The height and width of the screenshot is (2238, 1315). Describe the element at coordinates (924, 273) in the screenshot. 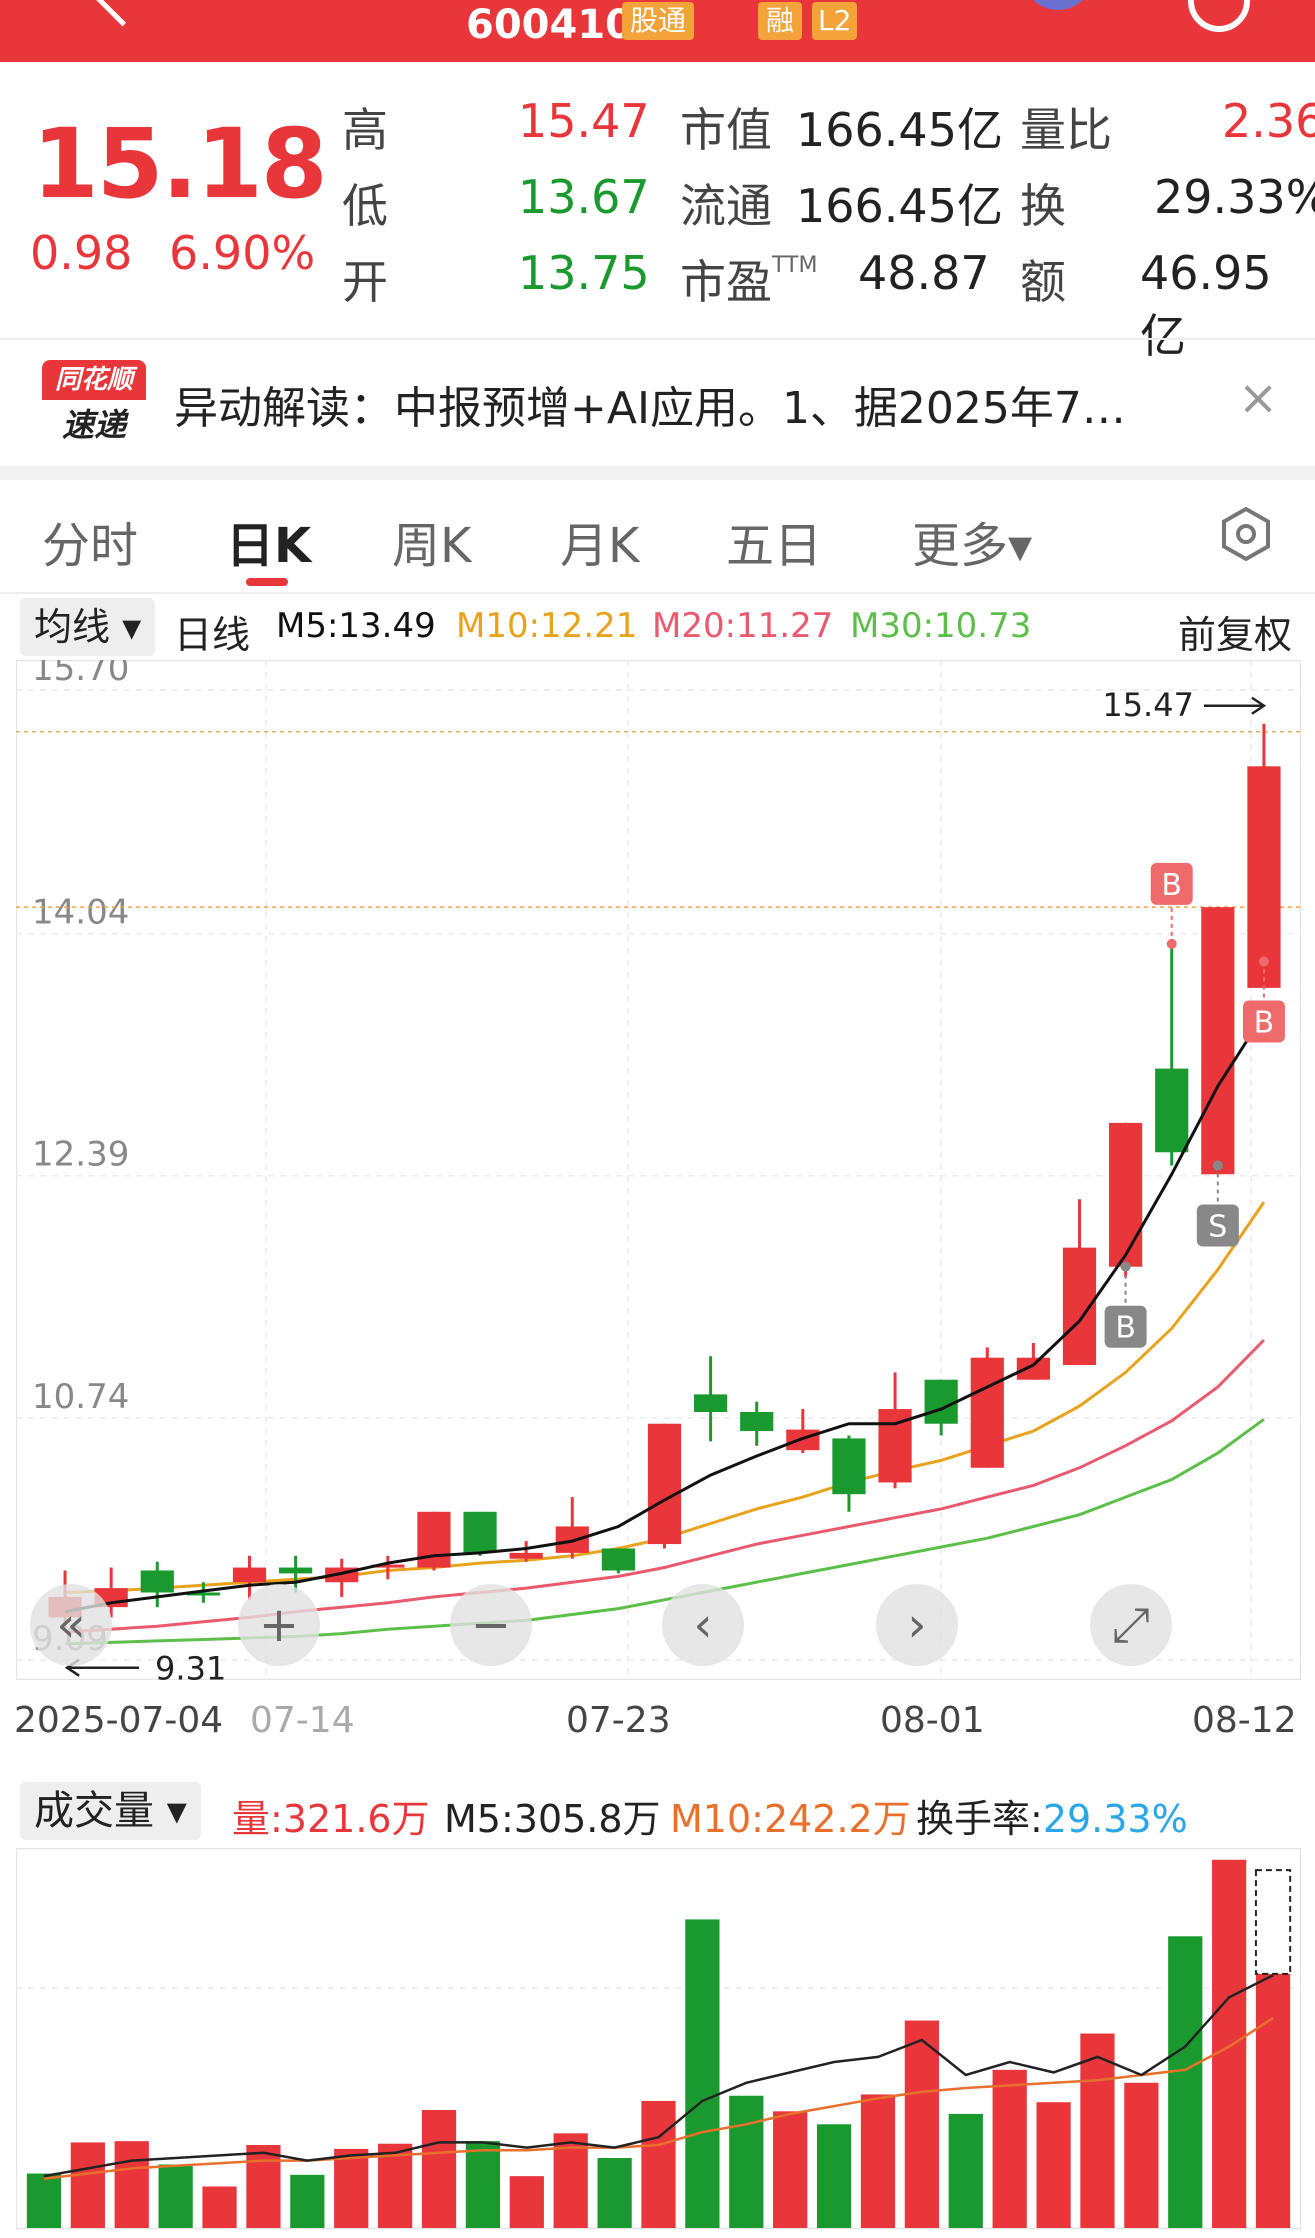

I see `pe-value: 48.87` at that location.